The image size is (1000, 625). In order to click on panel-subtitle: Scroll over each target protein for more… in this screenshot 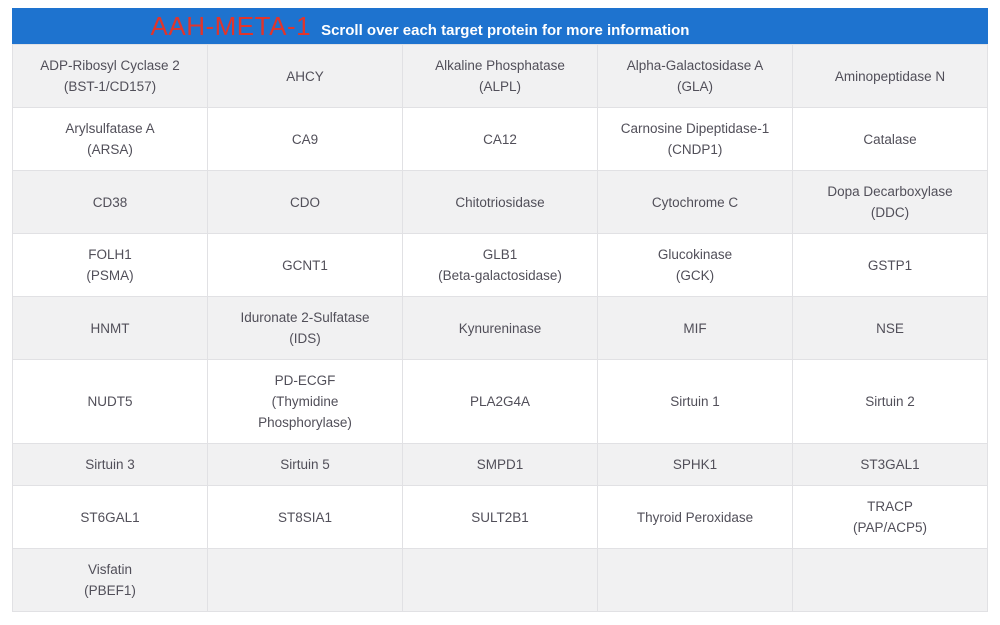, I will do `click(505, 30)`.